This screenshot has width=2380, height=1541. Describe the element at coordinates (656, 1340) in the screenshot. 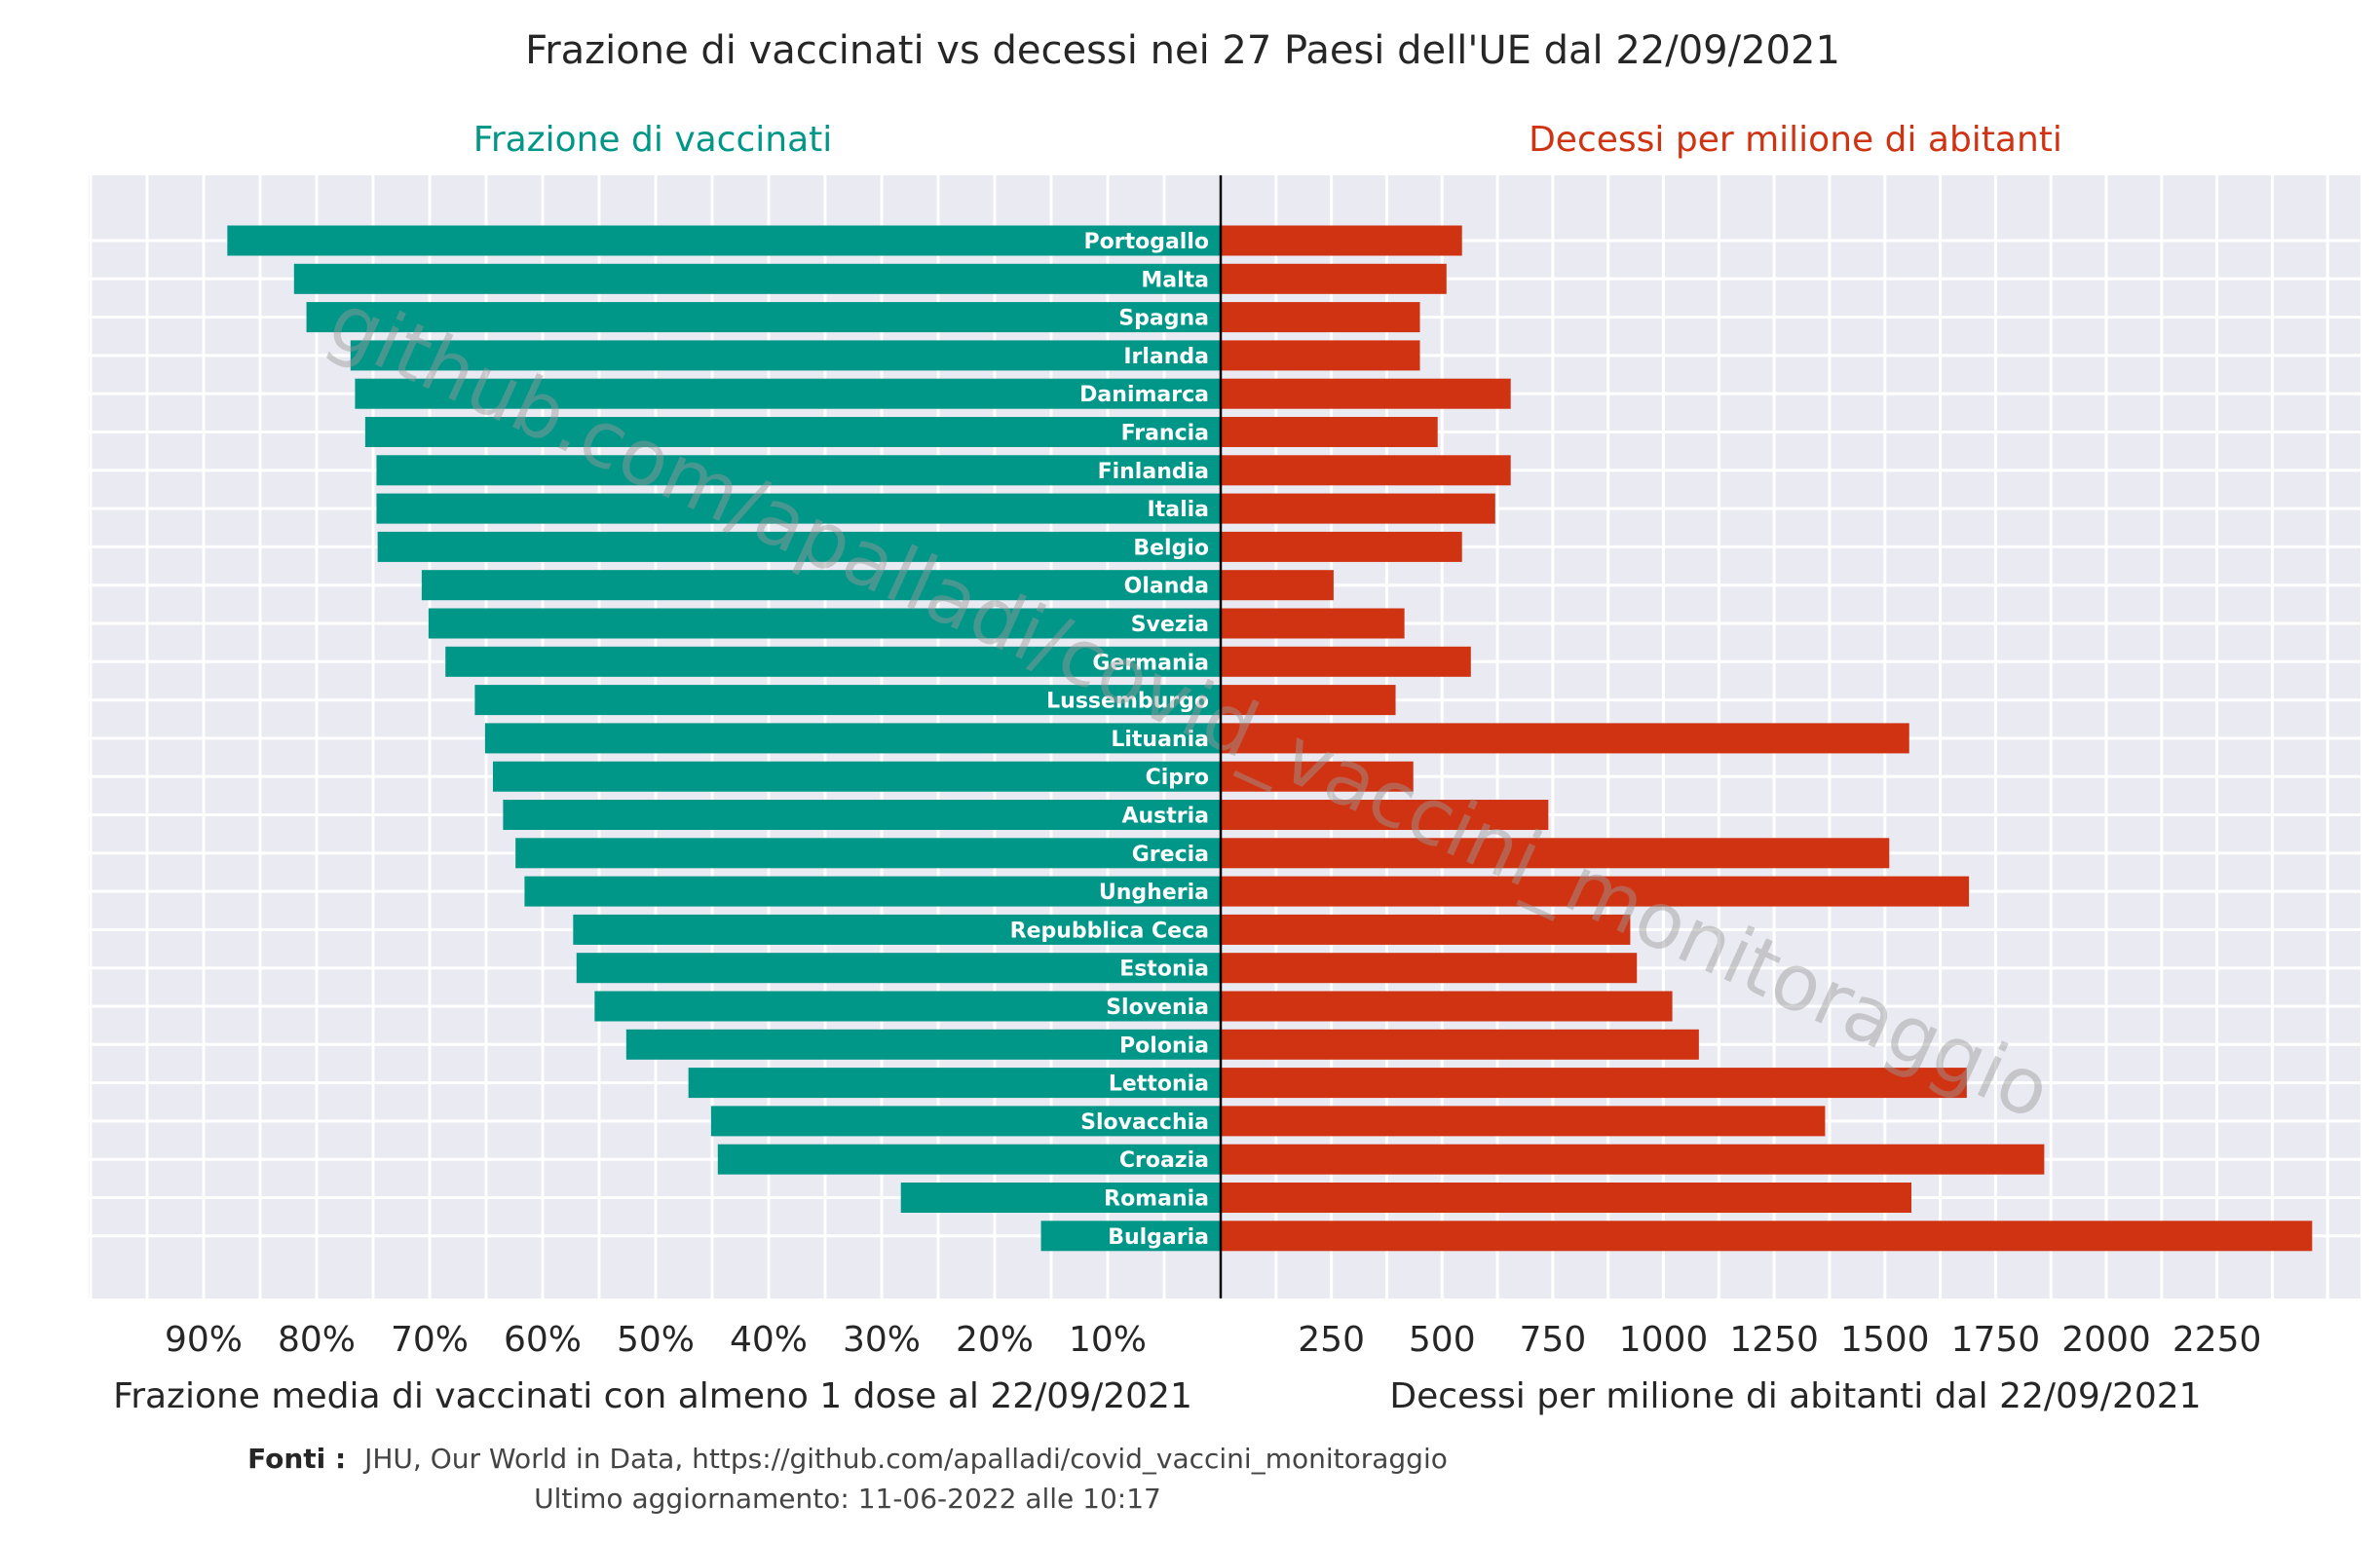

I see `left-x-tick-label: 50%` at that location.